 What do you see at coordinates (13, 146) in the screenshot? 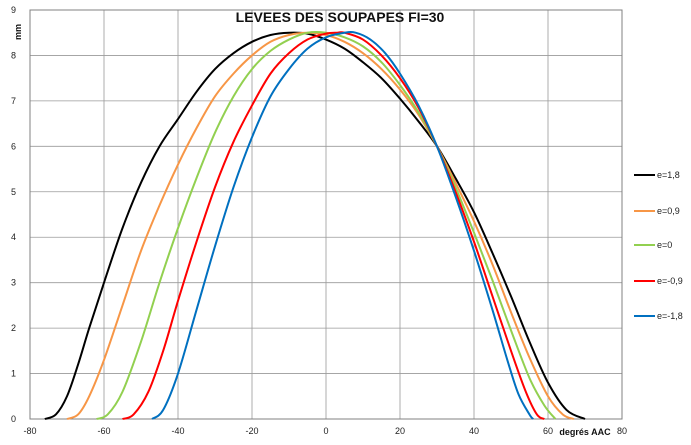
I see `y-tick-label: 6` at bounding box center [13, 146].